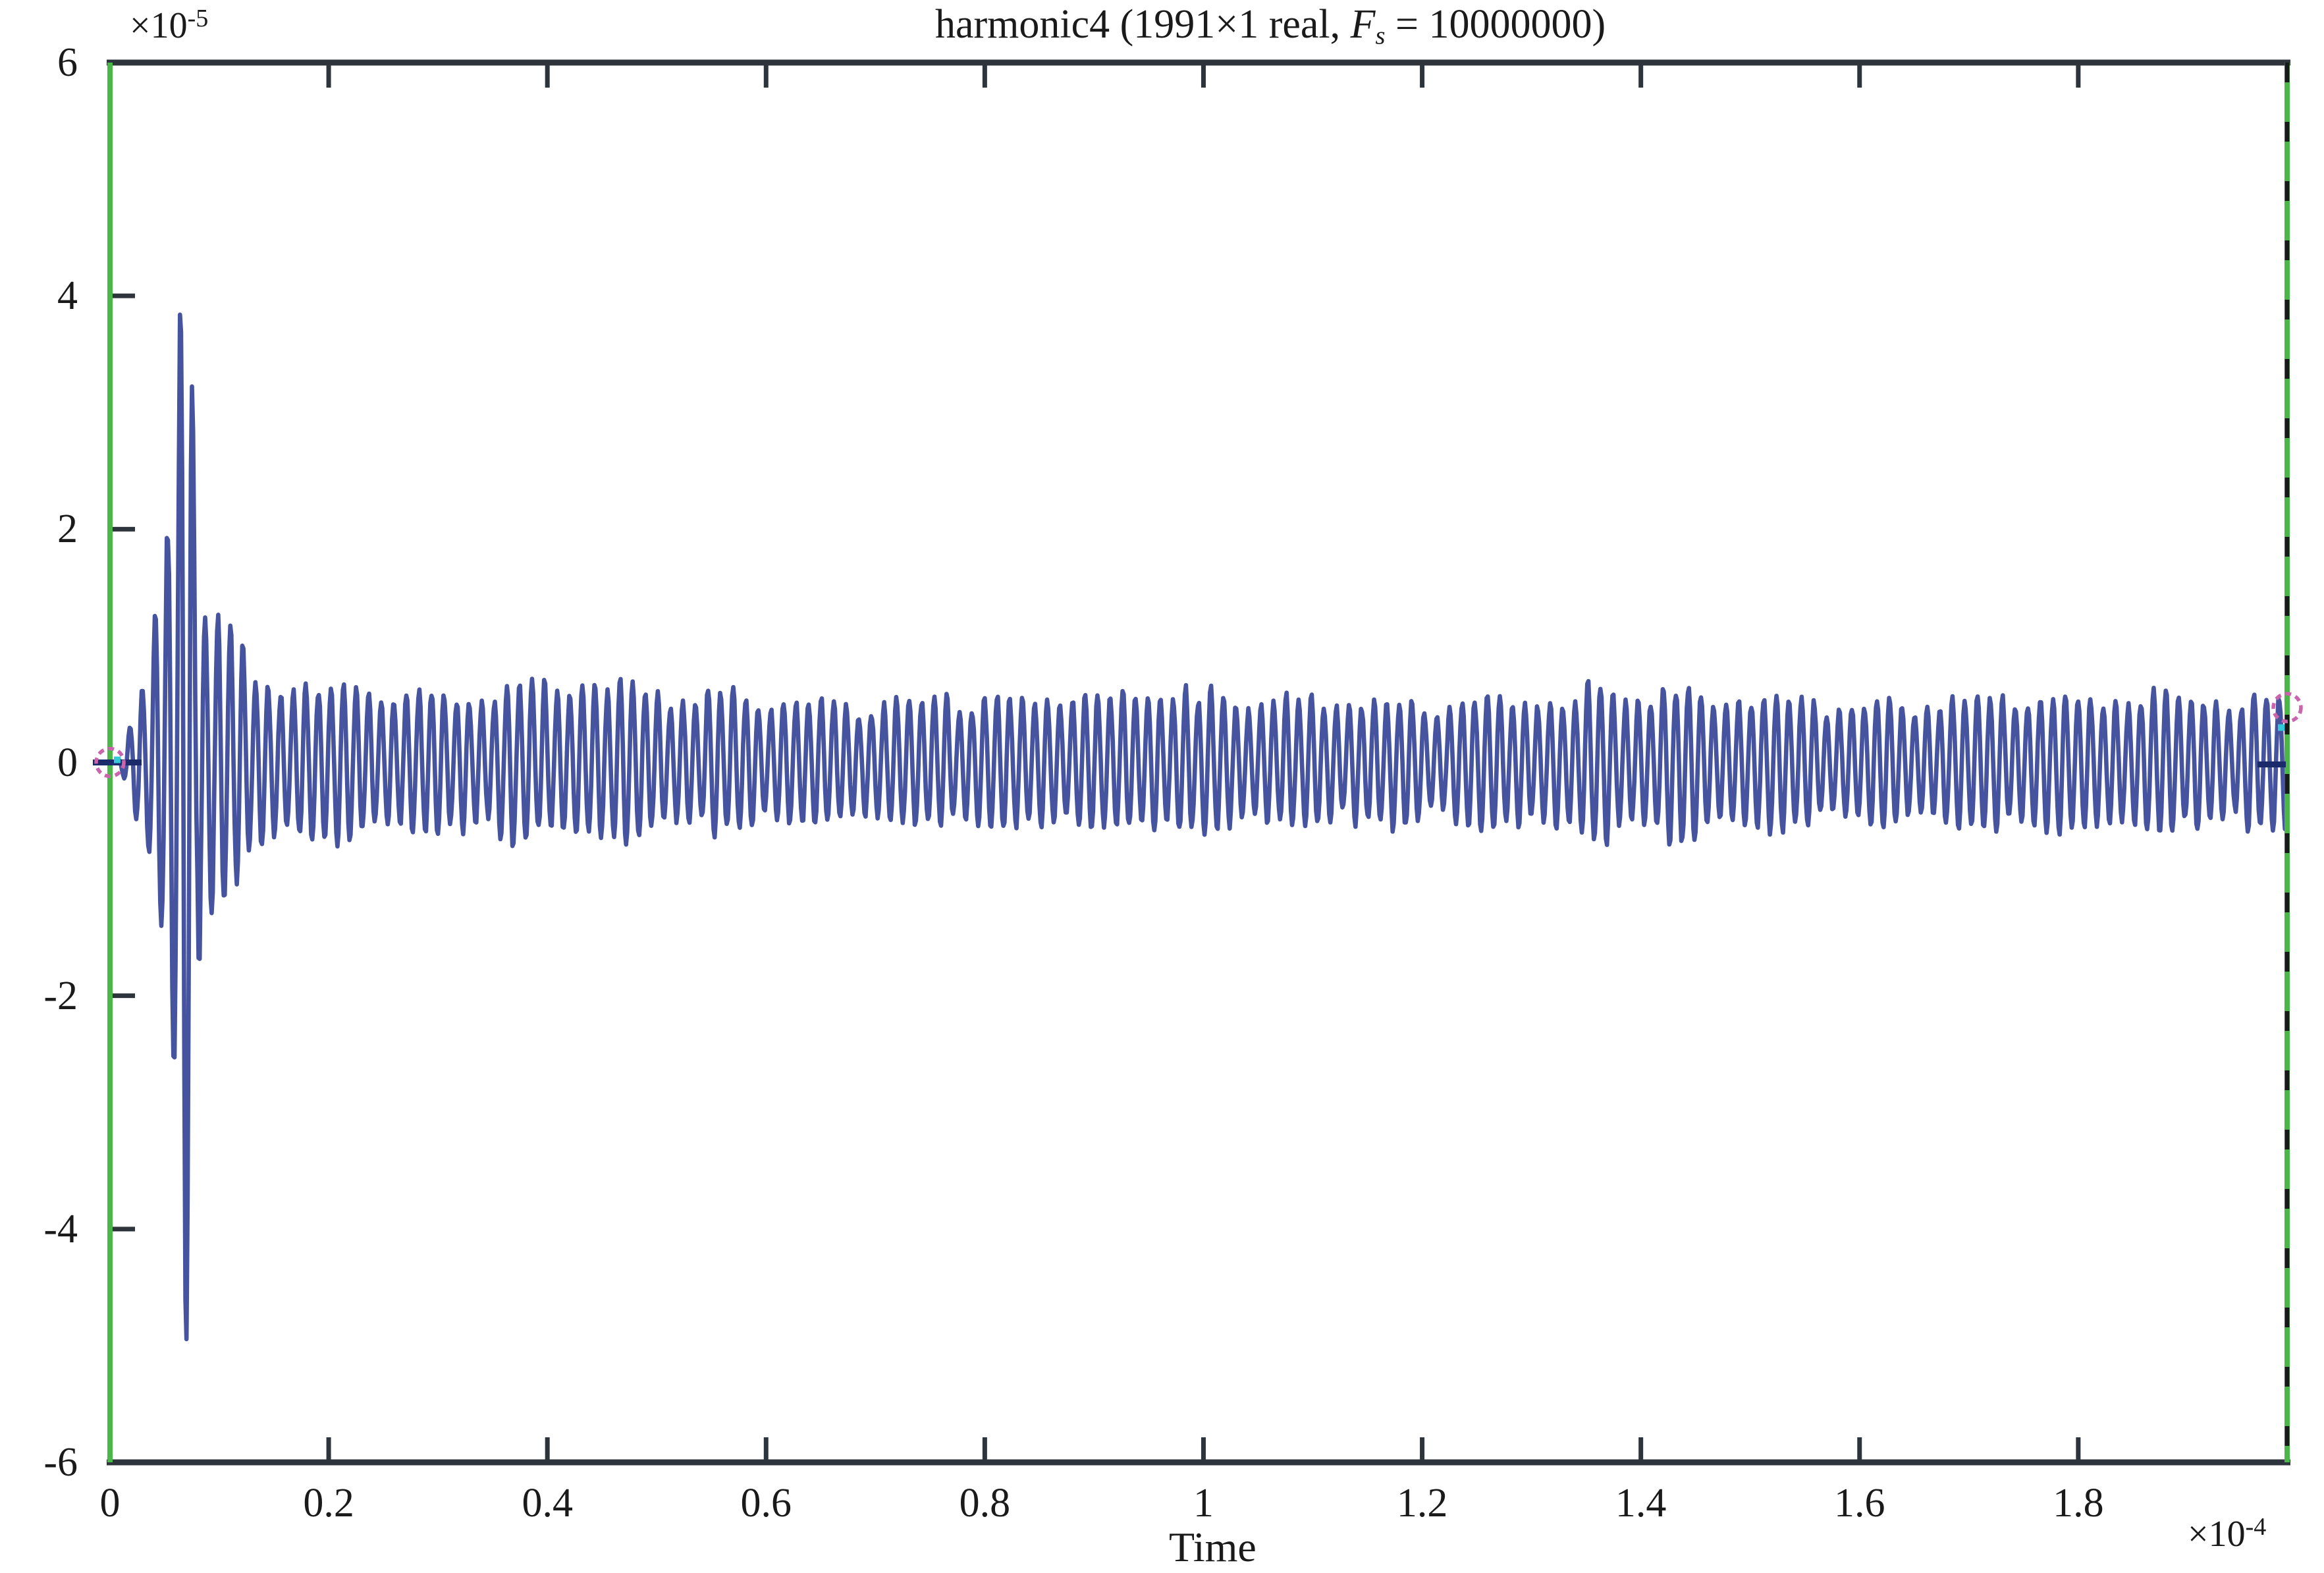 Image resolution: width=2324 pixels, height=1573 pixels. Describe the element at coordinates (2217, 1534) in the screenshot. I see `x-exp-base: ×10` at that location.